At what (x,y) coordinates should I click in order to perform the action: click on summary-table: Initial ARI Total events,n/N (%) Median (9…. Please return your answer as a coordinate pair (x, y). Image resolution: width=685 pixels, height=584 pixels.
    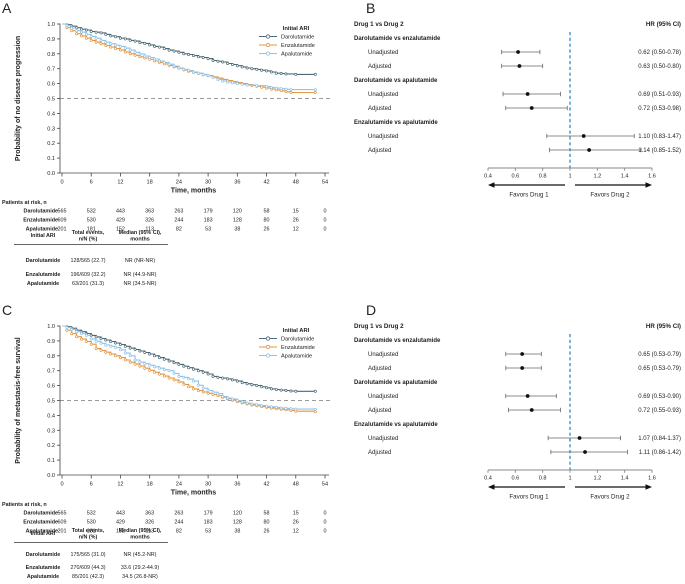
    Looking at the image, I should click on (91, 258).